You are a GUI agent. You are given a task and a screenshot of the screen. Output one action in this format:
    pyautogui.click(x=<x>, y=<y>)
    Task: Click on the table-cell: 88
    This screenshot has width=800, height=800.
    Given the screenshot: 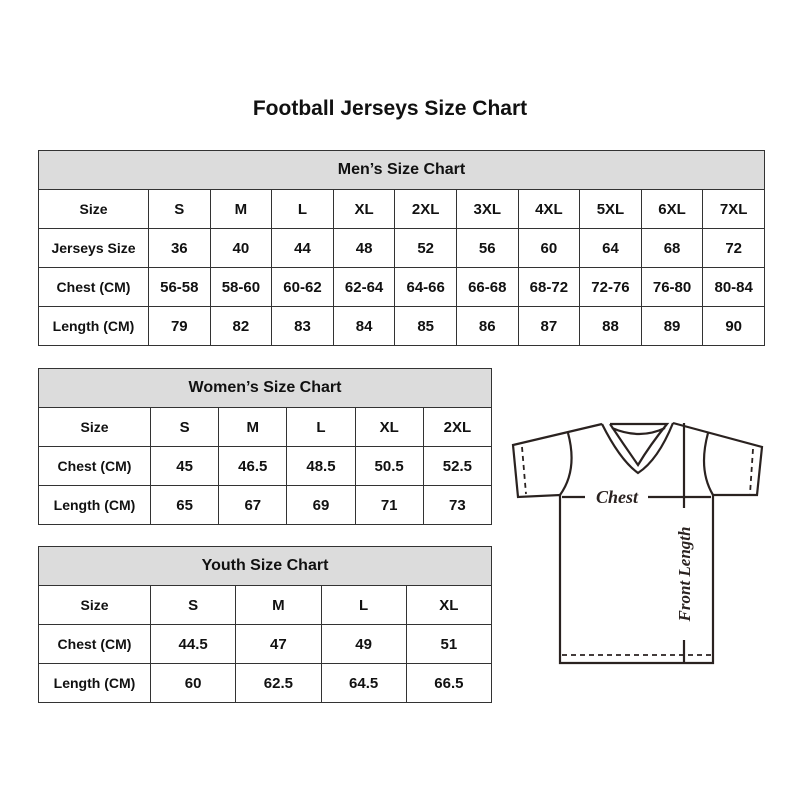 What is the action you would take?
    pyautogui.click(x=610, y=326)
    